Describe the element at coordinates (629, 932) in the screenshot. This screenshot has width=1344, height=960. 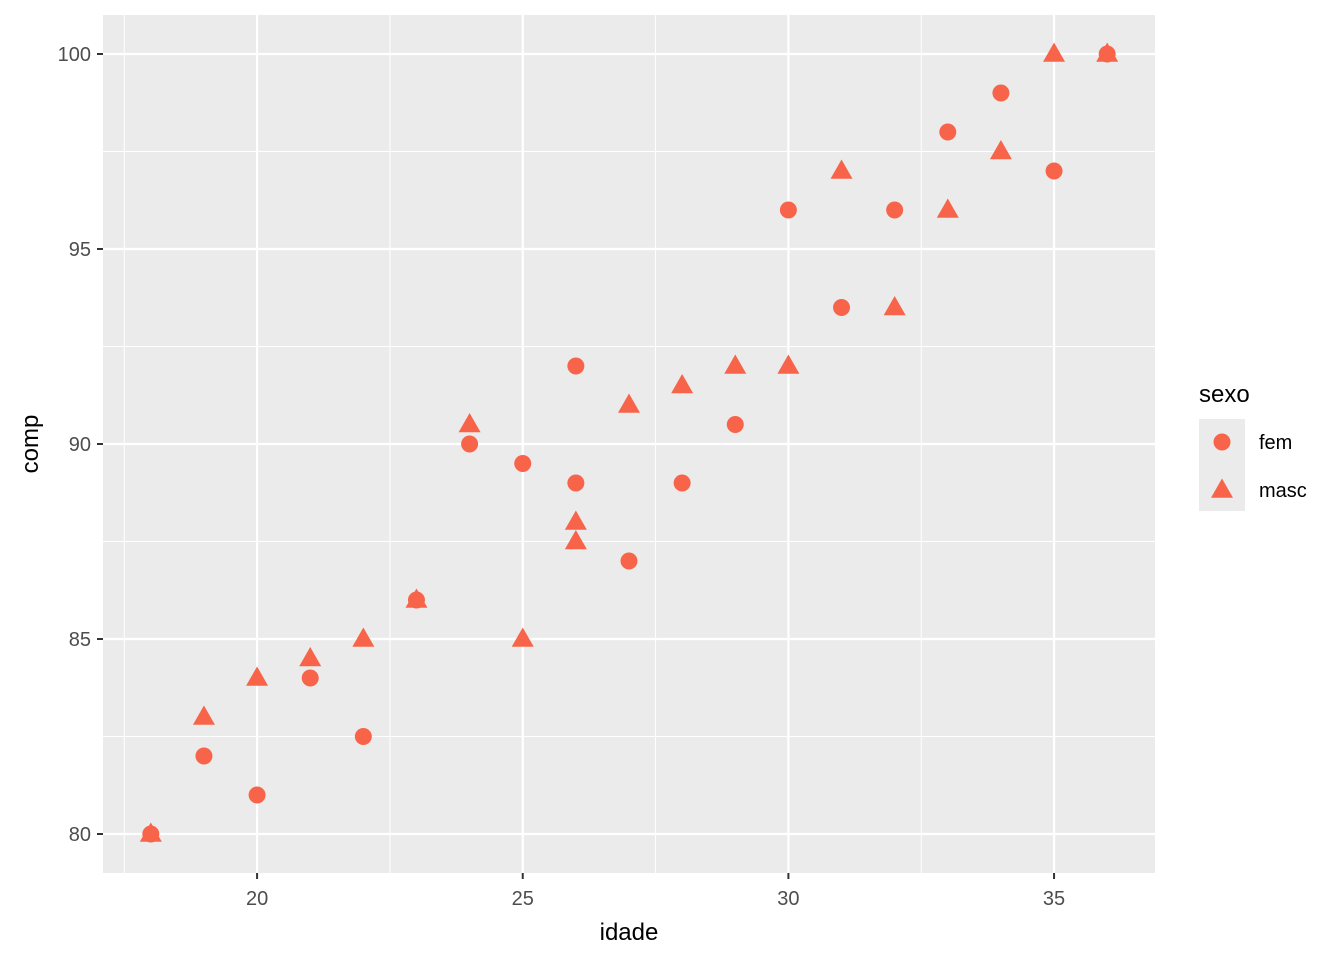
I see `x-axis-title: idade` at that location.